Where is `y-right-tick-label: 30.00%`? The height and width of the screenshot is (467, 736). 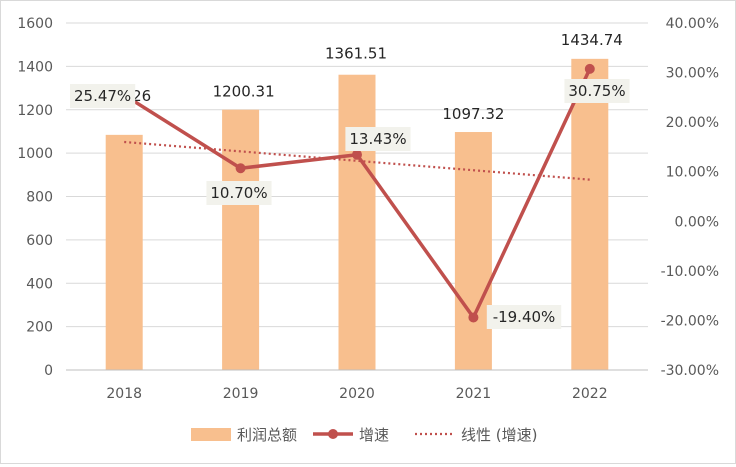
y-right-tick-label: 30.00% is located at coordinates (692, 74).